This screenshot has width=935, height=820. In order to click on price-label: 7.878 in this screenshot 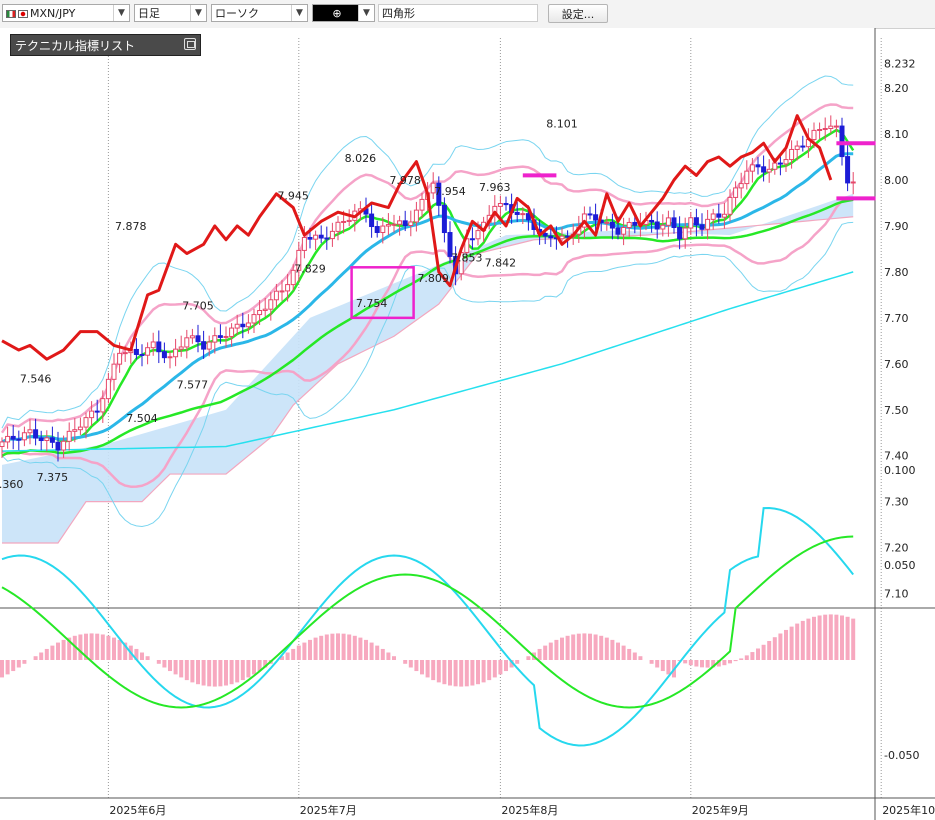, I will do `click(131, 226)`.